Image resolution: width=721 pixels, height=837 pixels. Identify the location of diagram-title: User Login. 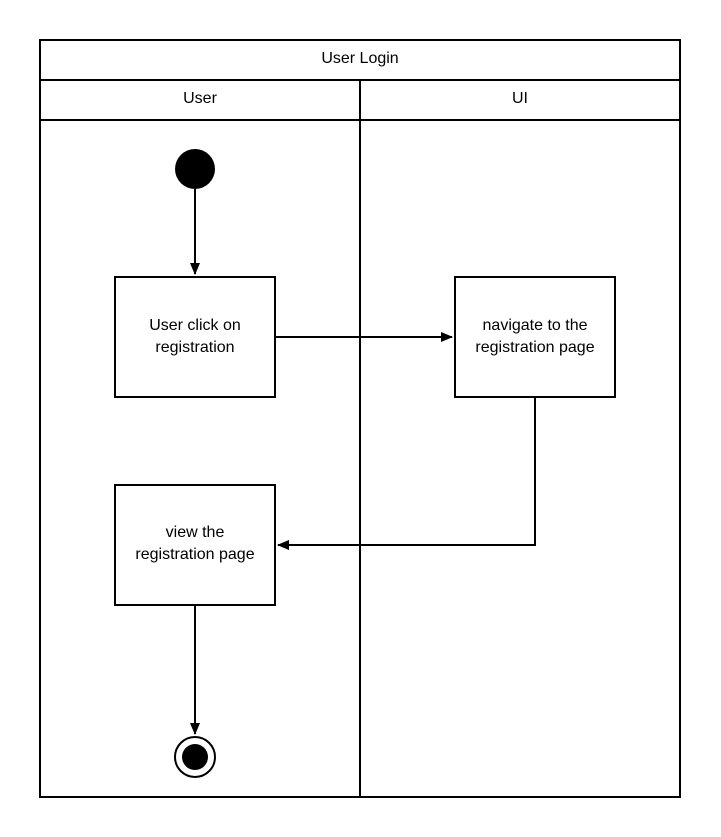
(359, 58).